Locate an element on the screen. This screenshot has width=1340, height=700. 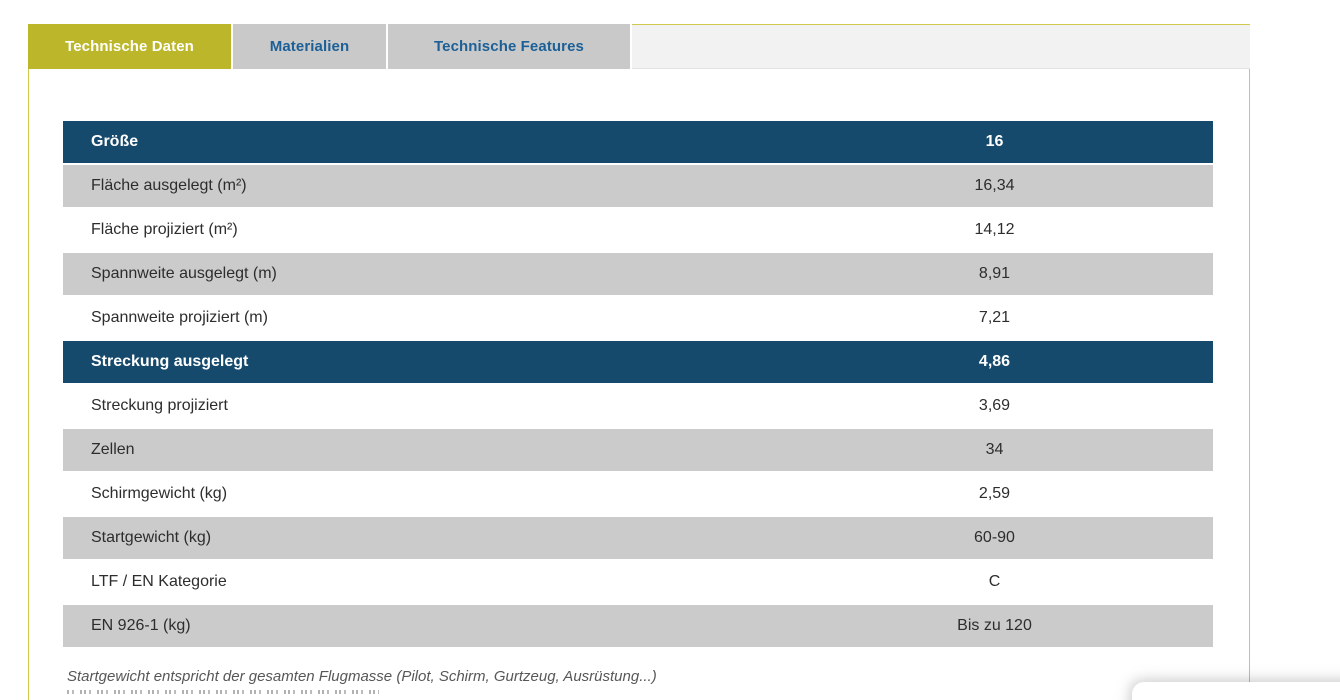
spec-label: Streckung ausgelegt is located at coordinates (170, 361).